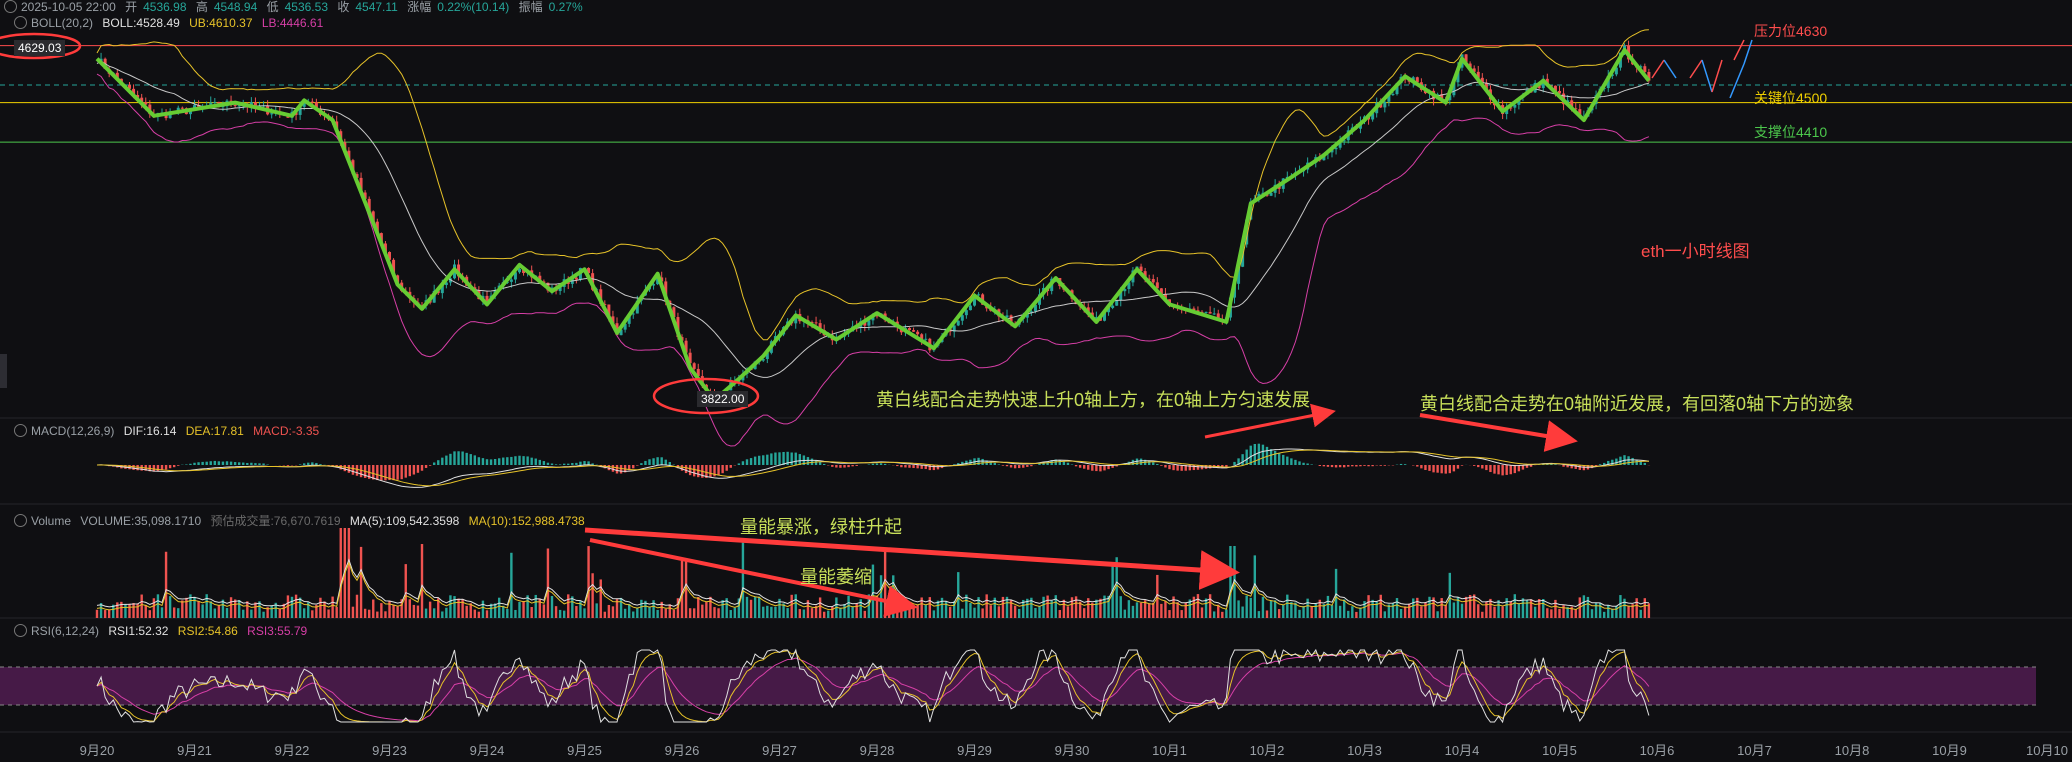 The width and height of the screenshot is (2072, 762). What do you see at coordinates (526, 521) in the screenshot?
I see `volume-ma10: MA(10):152,988.4738` at bounding box center [526, 521].